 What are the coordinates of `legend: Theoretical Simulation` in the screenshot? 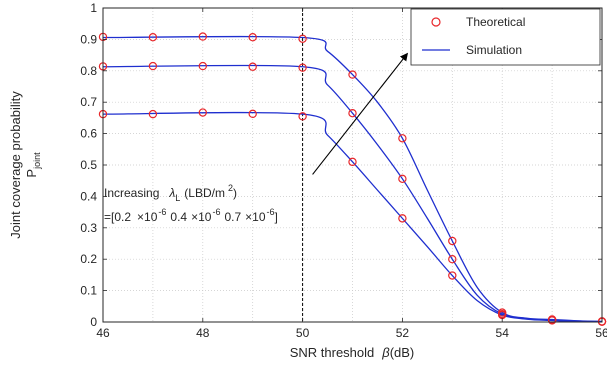 It's located at (505, 37).